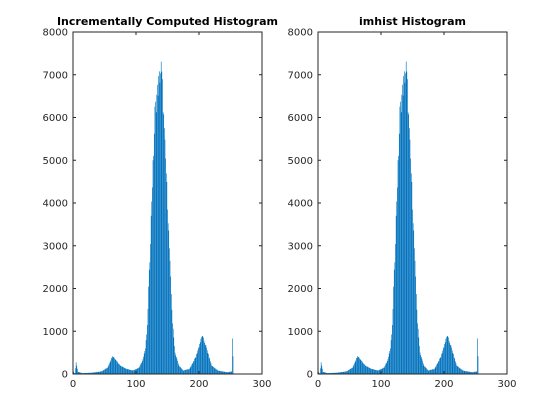  Describe the element at coordinates (198, 384) in the screenshot. I see `x-tick-label: 200` at that location.